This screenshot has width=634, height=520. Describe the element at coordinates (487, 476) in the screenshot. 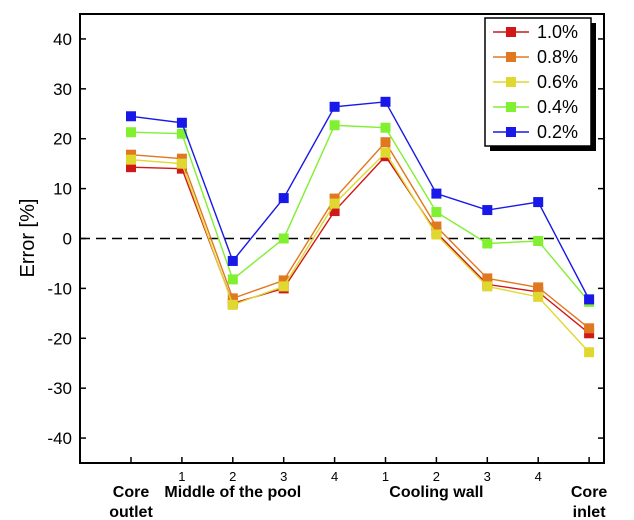

I see `x-tick-label-7: 3` at that location.